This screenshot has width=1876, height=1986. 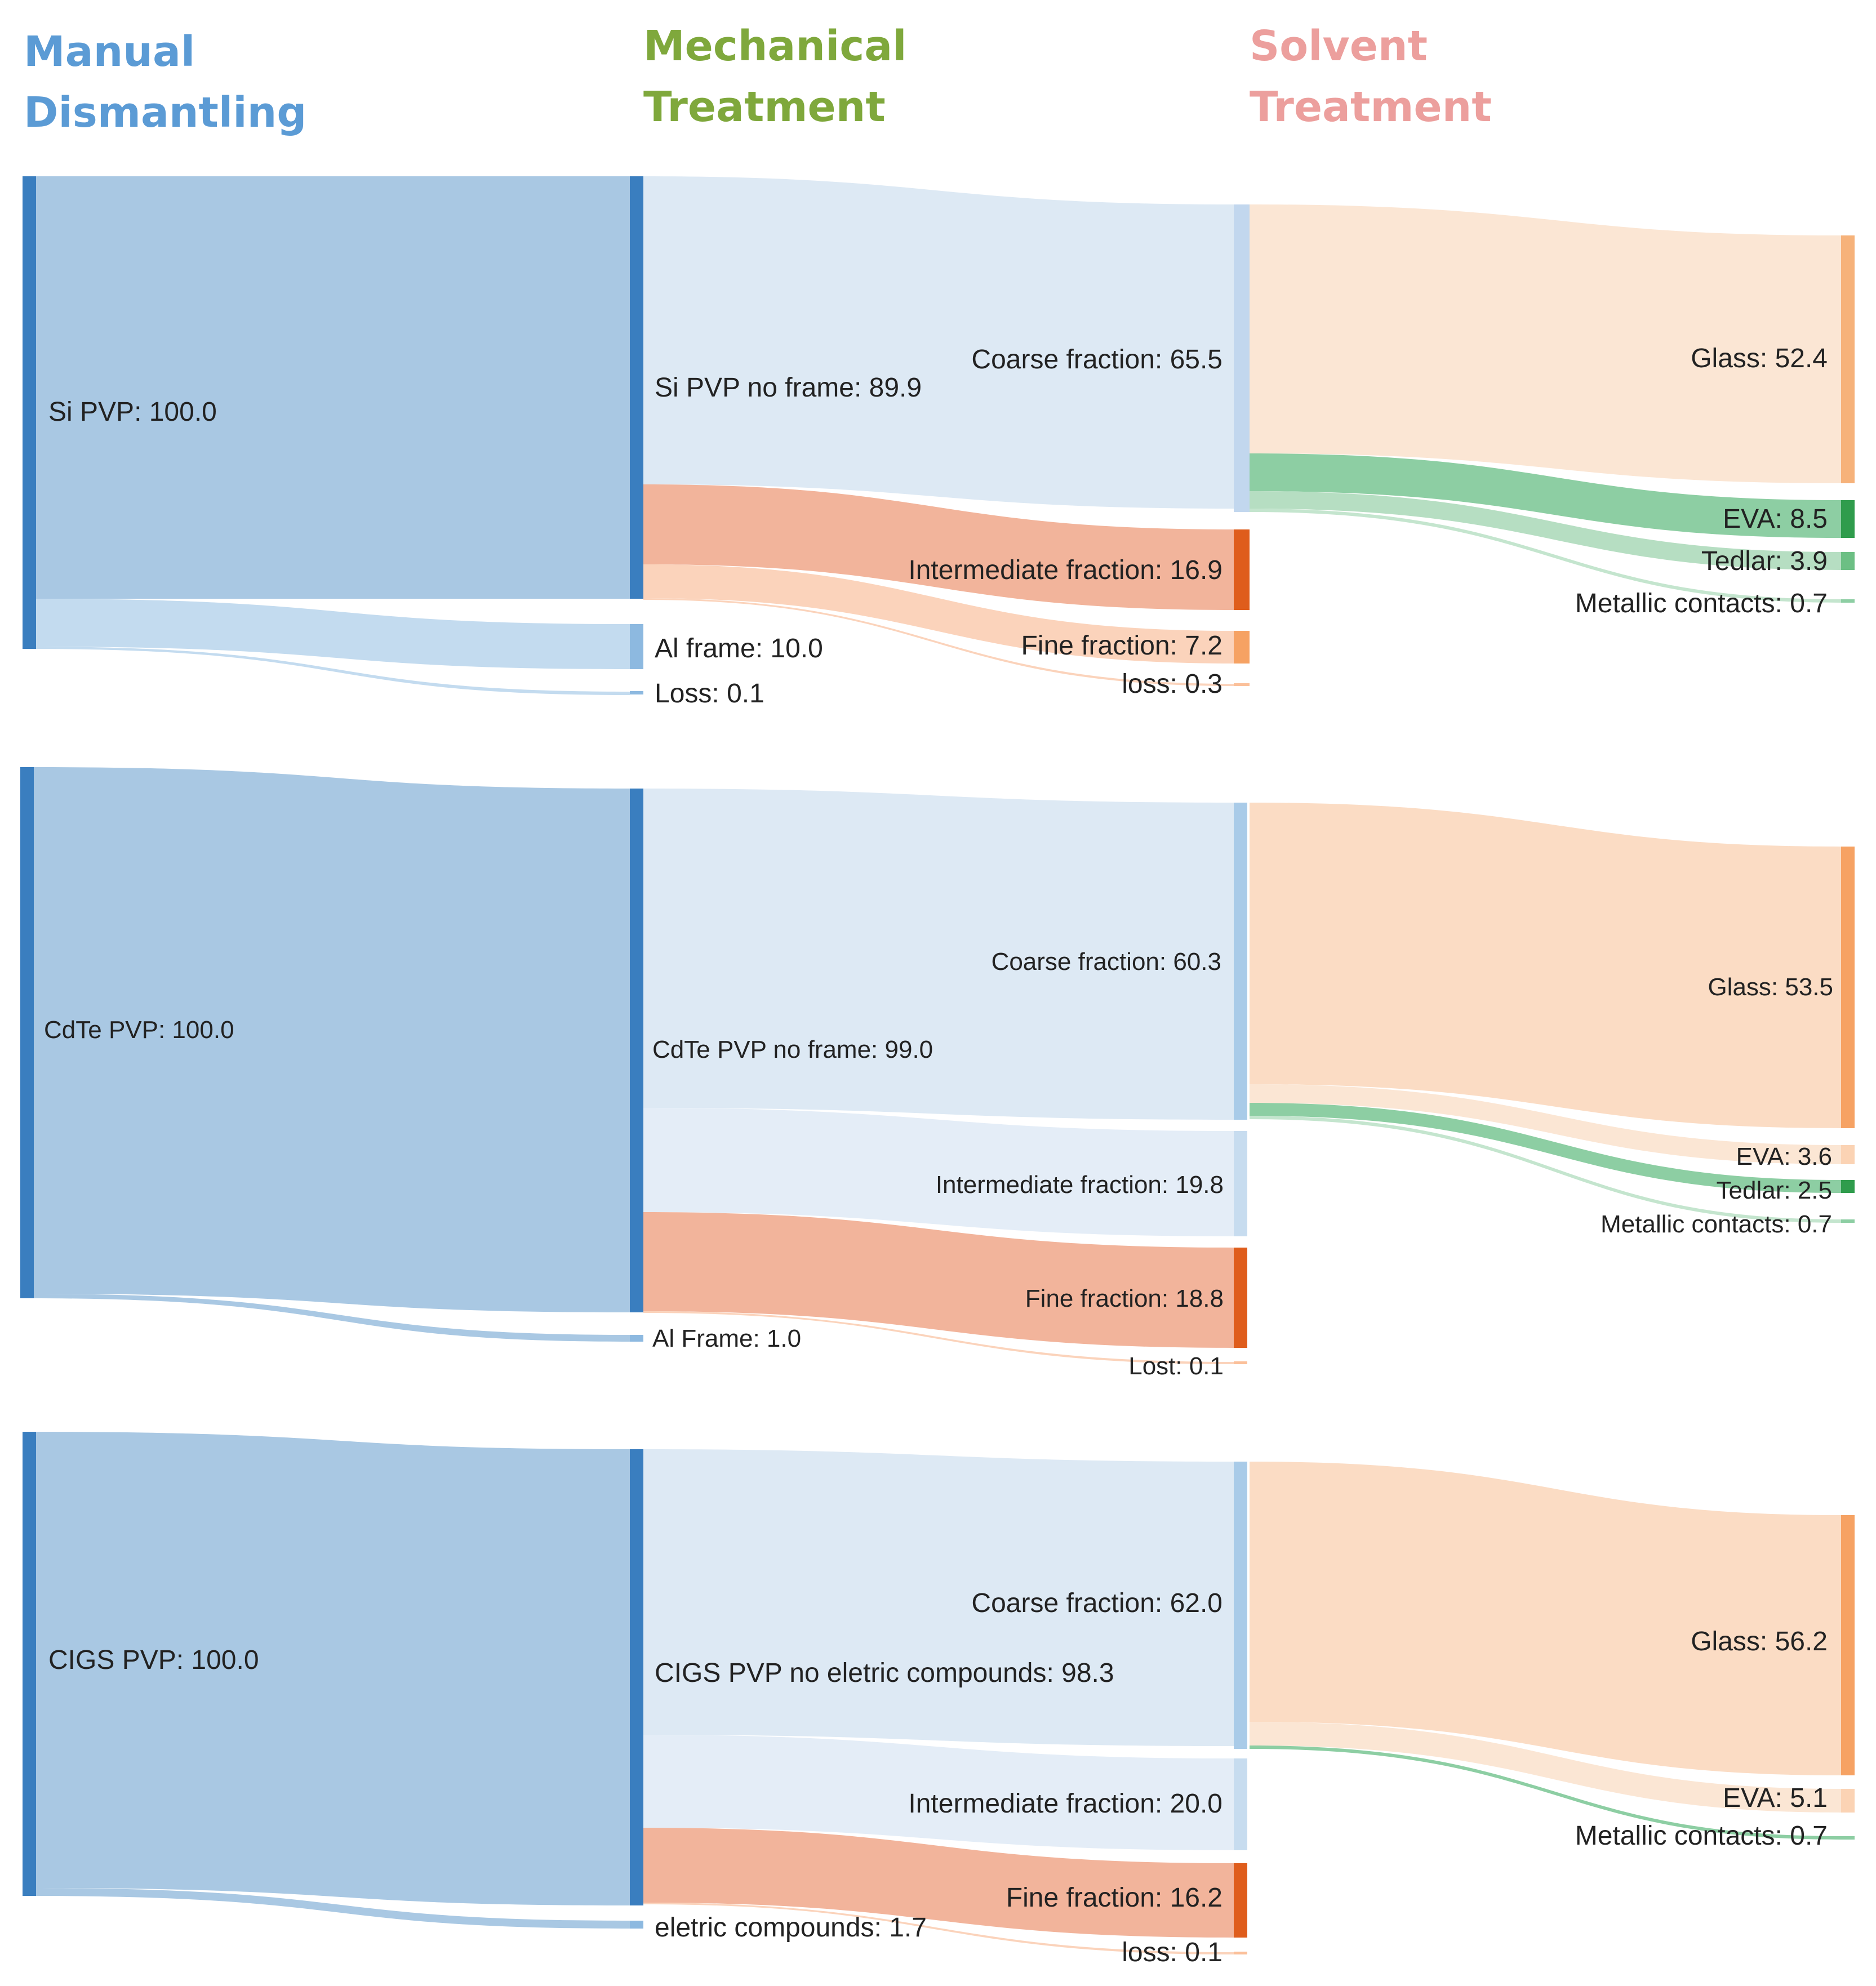 I want to click on node-cdte-fine, so click(x=1240, y=1298).